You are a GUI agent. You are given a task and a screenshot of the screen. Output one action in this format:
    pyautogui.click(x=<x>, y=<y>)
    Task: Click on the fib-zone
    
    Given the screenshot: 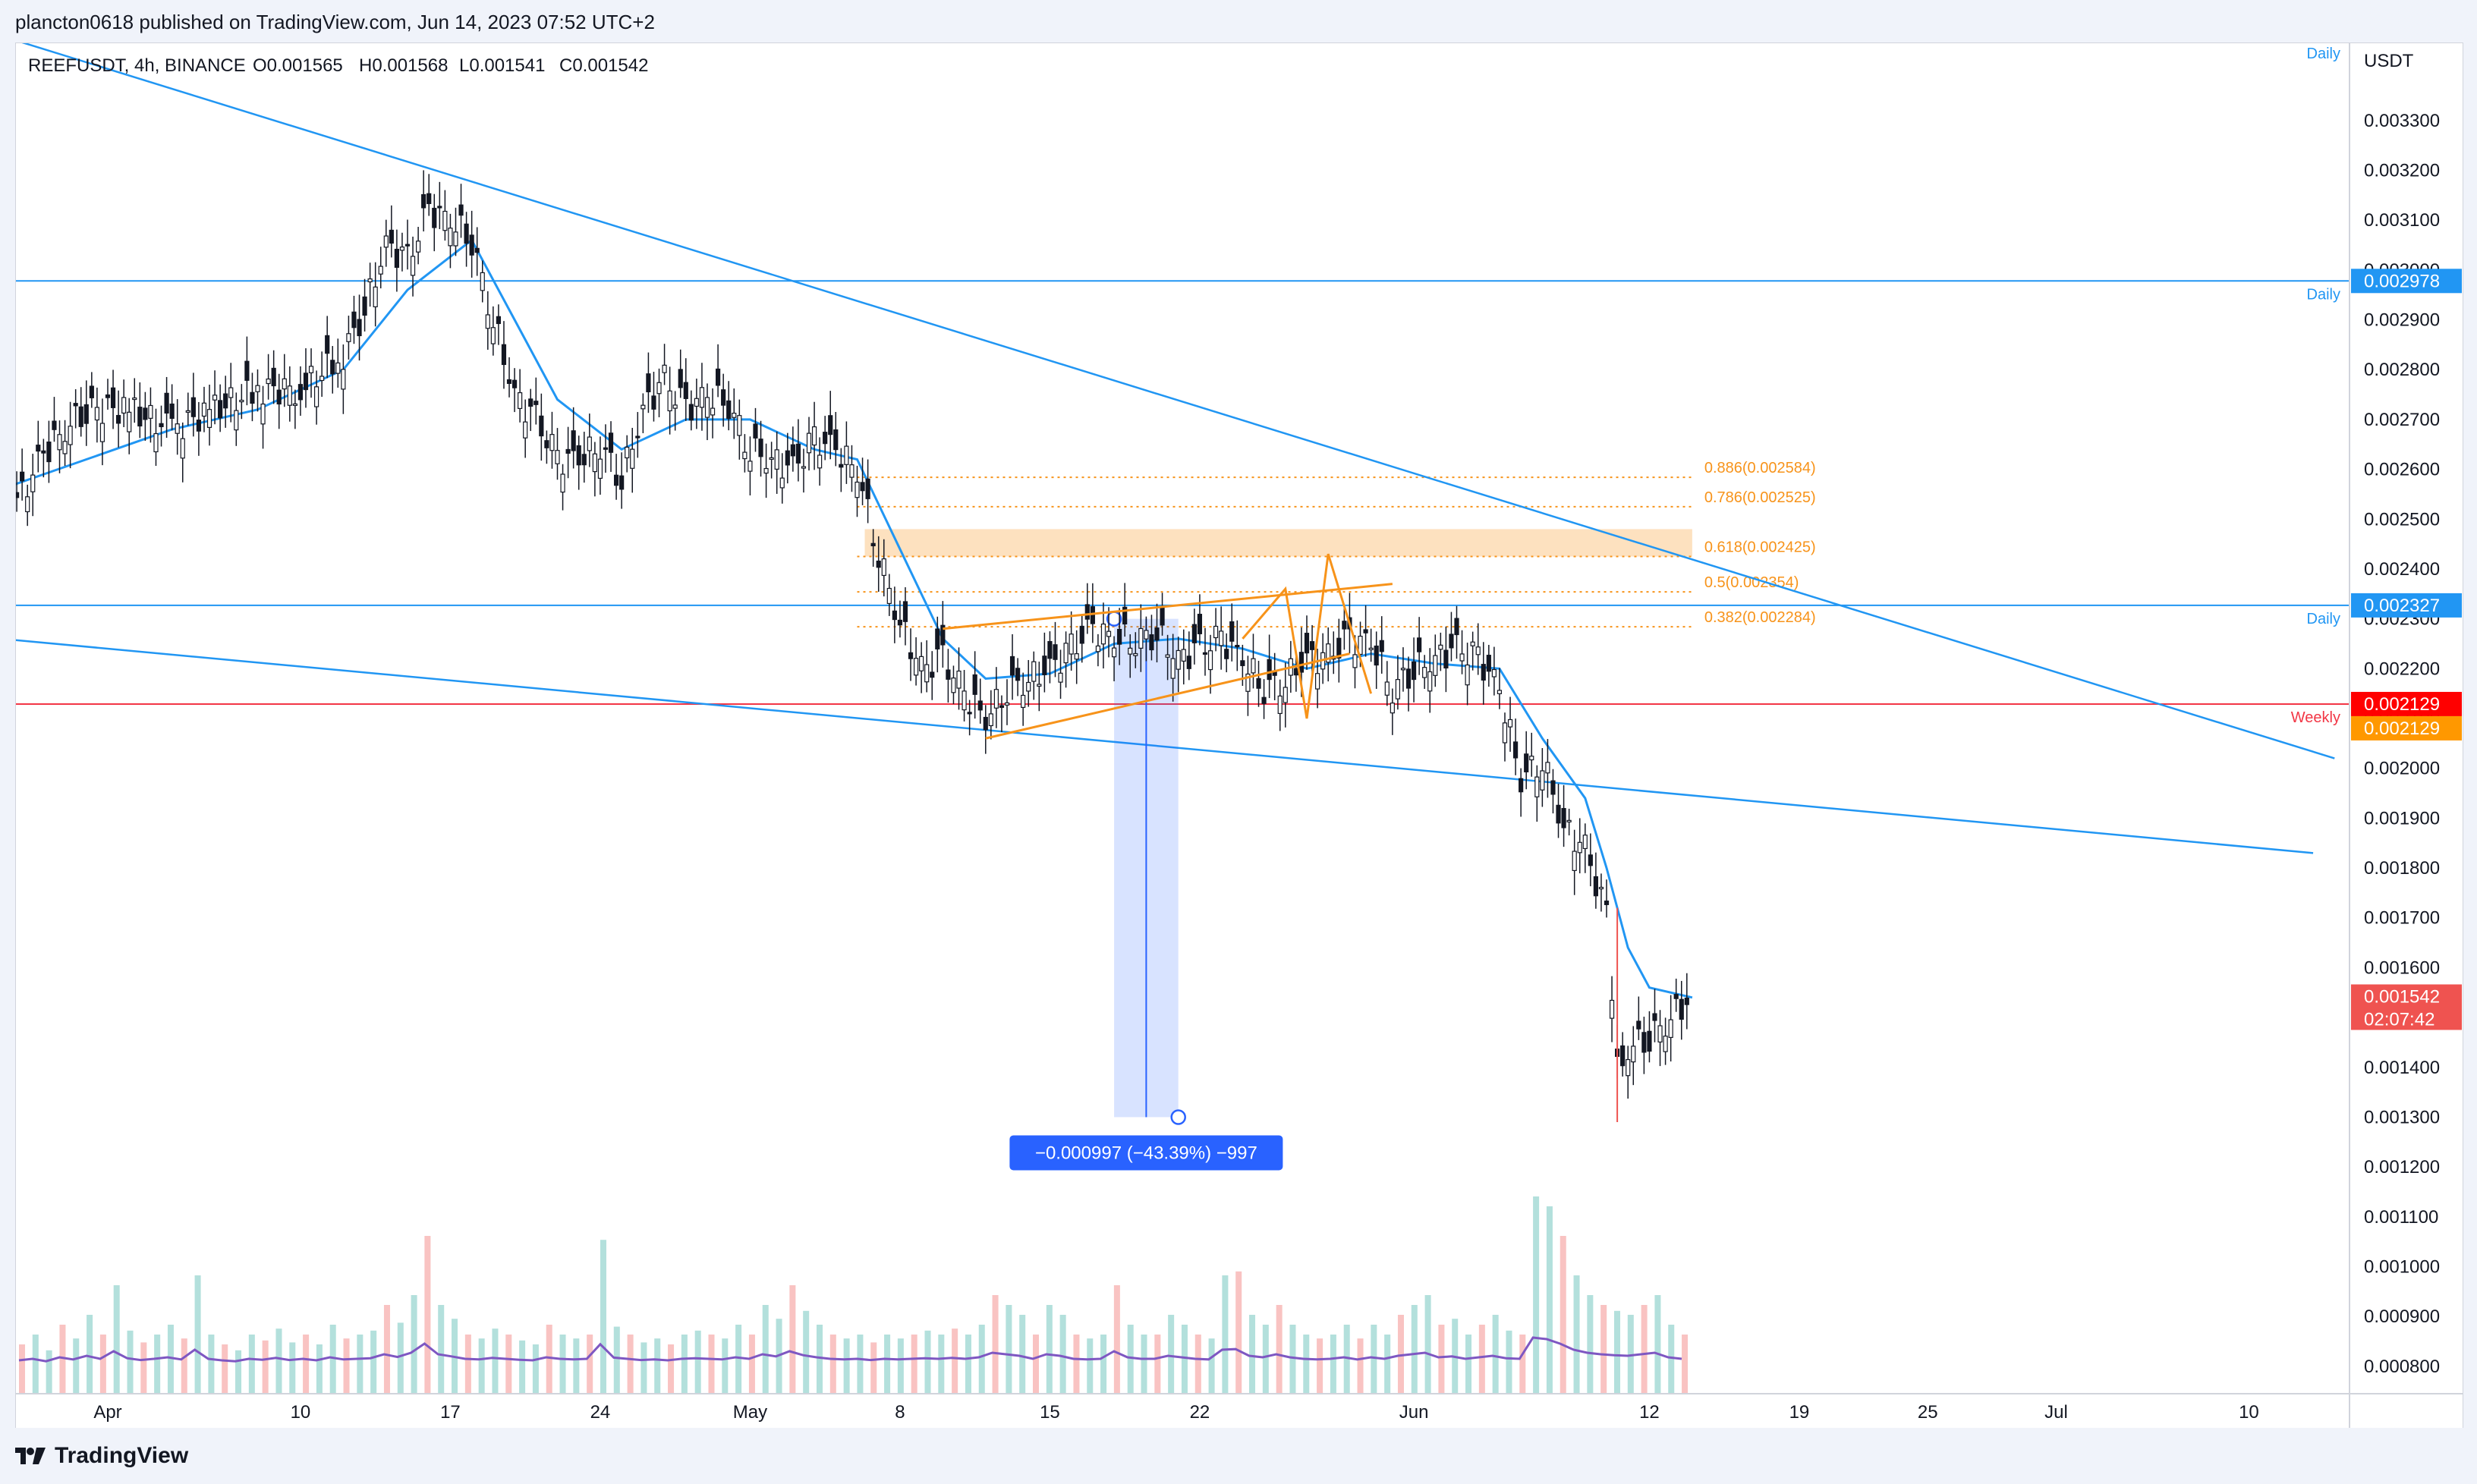 What is the action you would take?
    pyautogui.click(x=1278, y=543)
    